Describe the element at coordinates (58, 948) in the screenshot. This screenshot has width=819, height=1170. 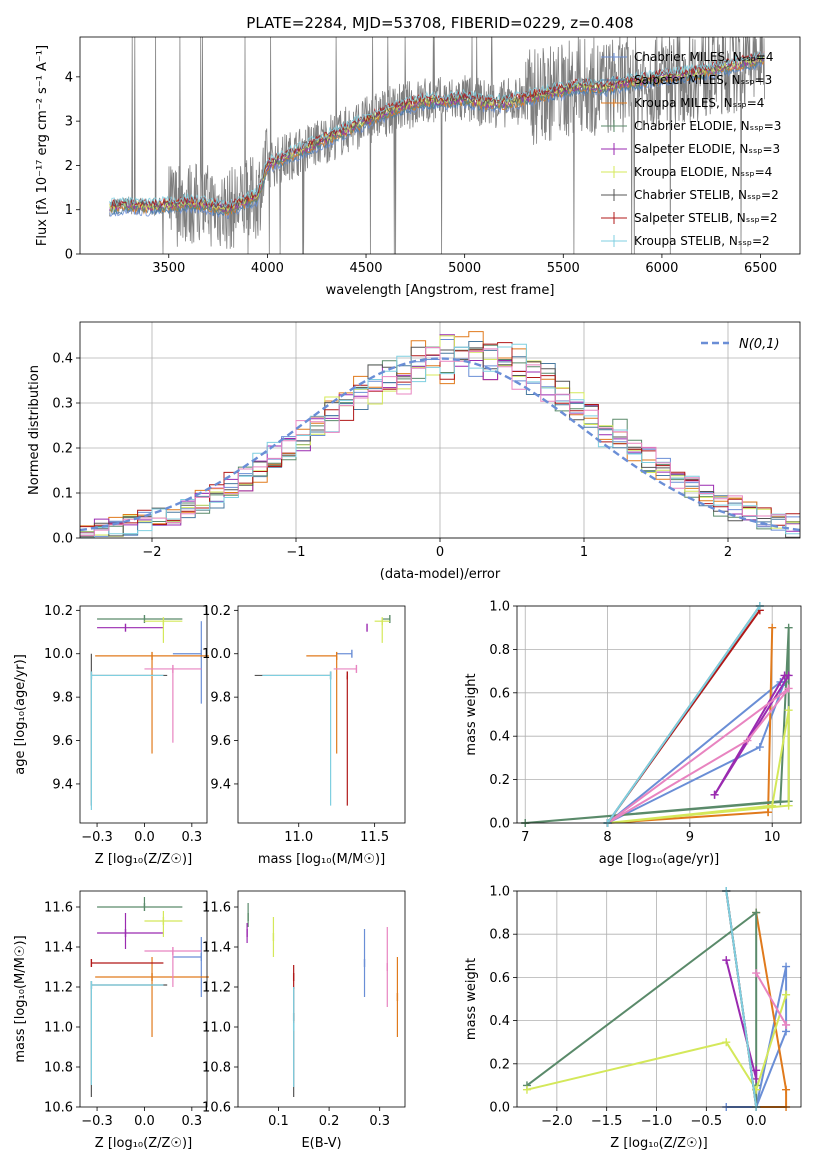
I see `y-tick-label: 11.4` at that location.